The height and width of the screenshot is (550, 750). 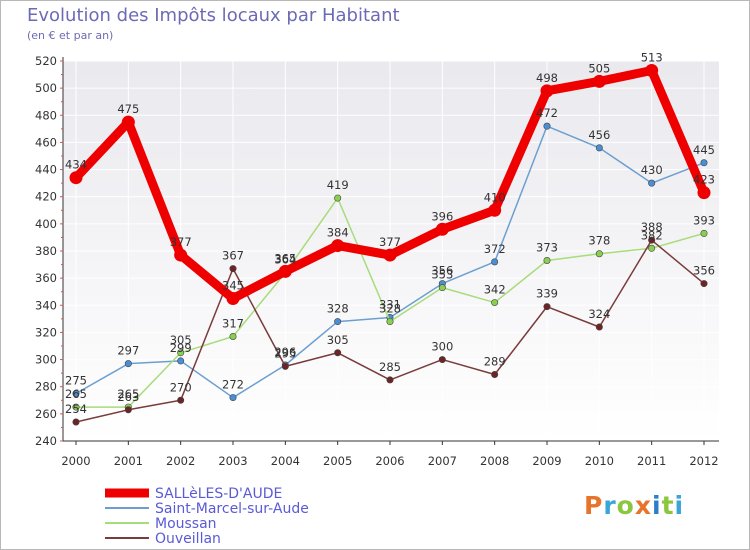 I want to click on y-tick-label: 380, so click(x=46, y=251).